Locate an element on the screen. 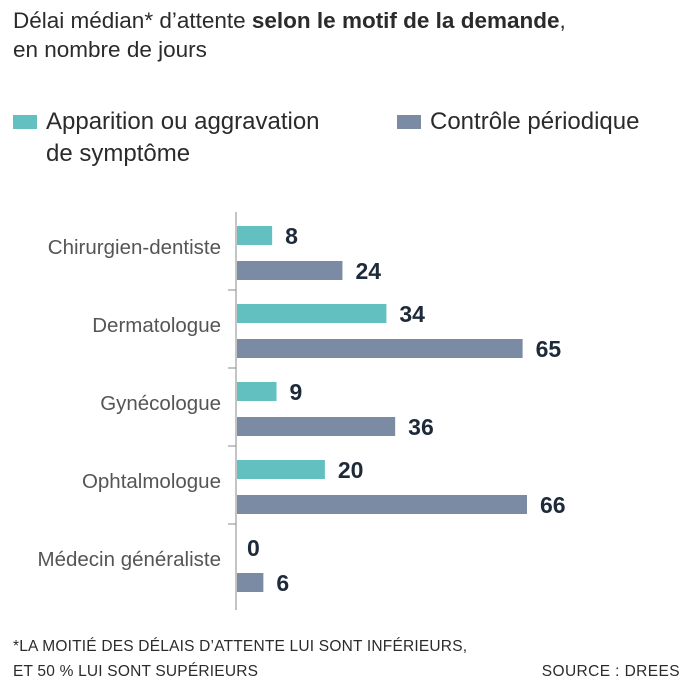 This screenshot has width=688, height=694. category-label: Ophtalmologue is located at coordinates (151, 481).